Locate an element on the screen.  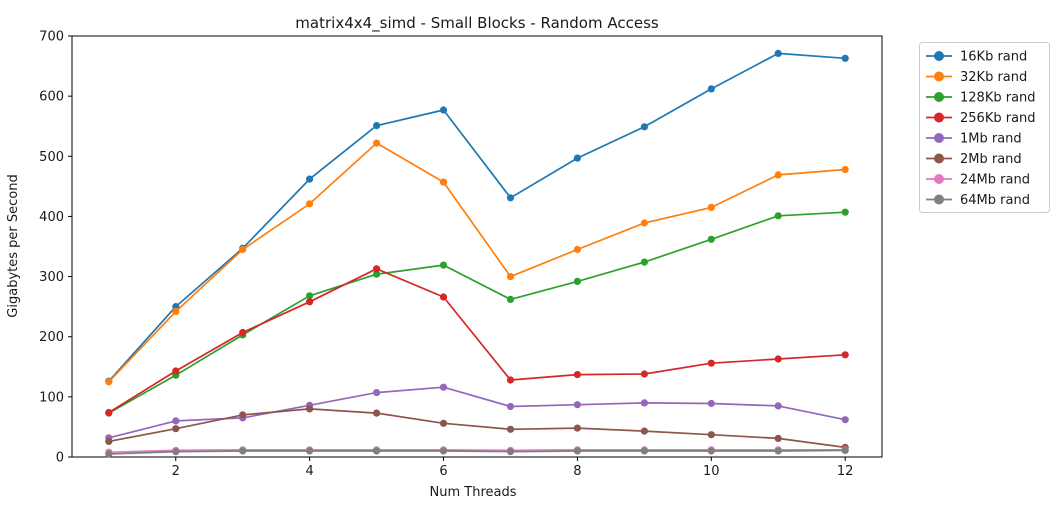
x-tick-label: 4 is located at coordinates (310, 471).